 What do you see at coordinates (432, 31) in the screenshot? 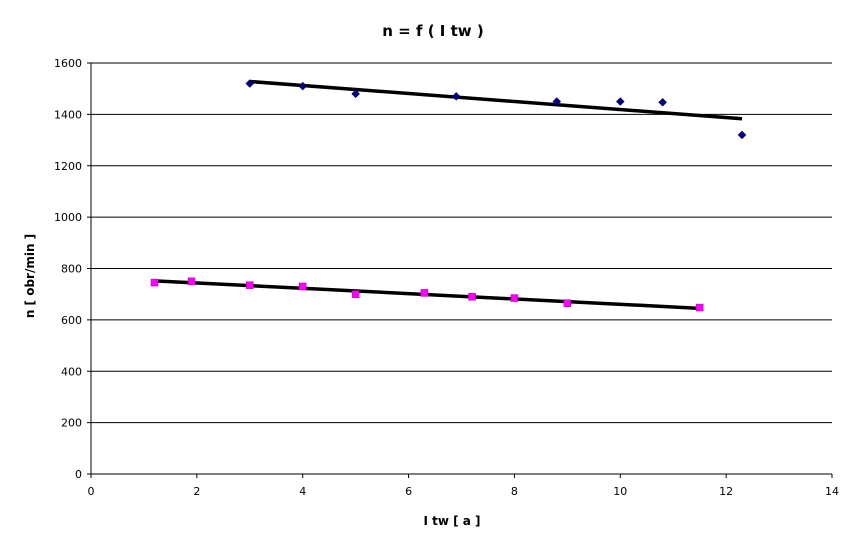
I see `chart-title: n = f ( I tw )` at bounding box center [432, 31].